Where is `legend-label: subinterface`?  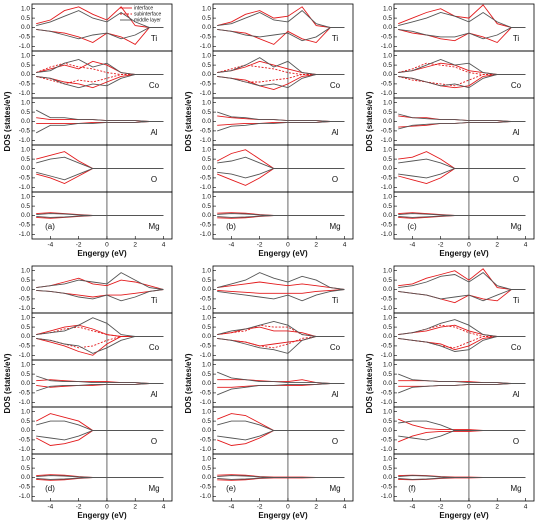
legend-label: subinterface is located at coordinates (147, 14).